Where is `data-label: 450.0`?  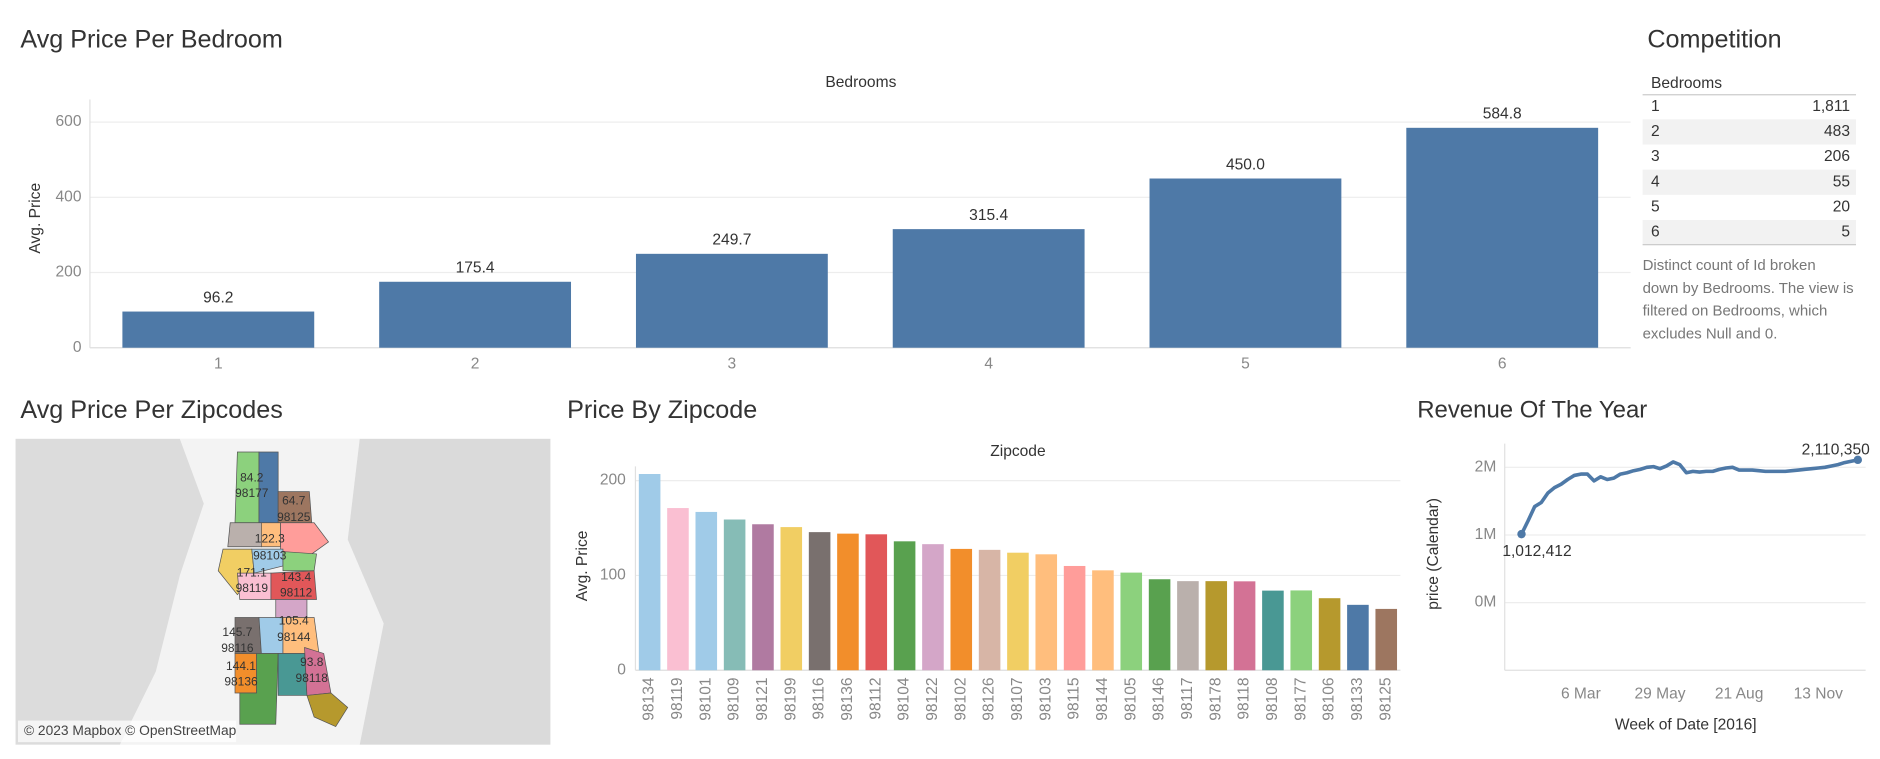 data-label: 450.0 is located at coordinates (1245, 164).